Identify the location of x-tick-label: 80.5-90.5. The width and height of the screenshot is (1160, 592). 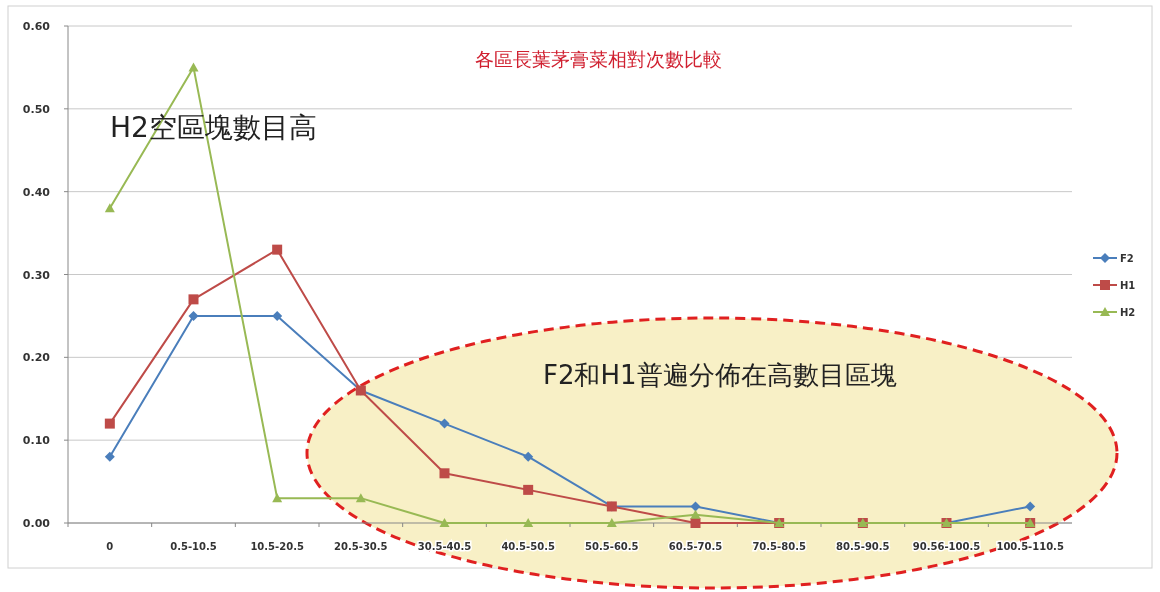
(863, 546).